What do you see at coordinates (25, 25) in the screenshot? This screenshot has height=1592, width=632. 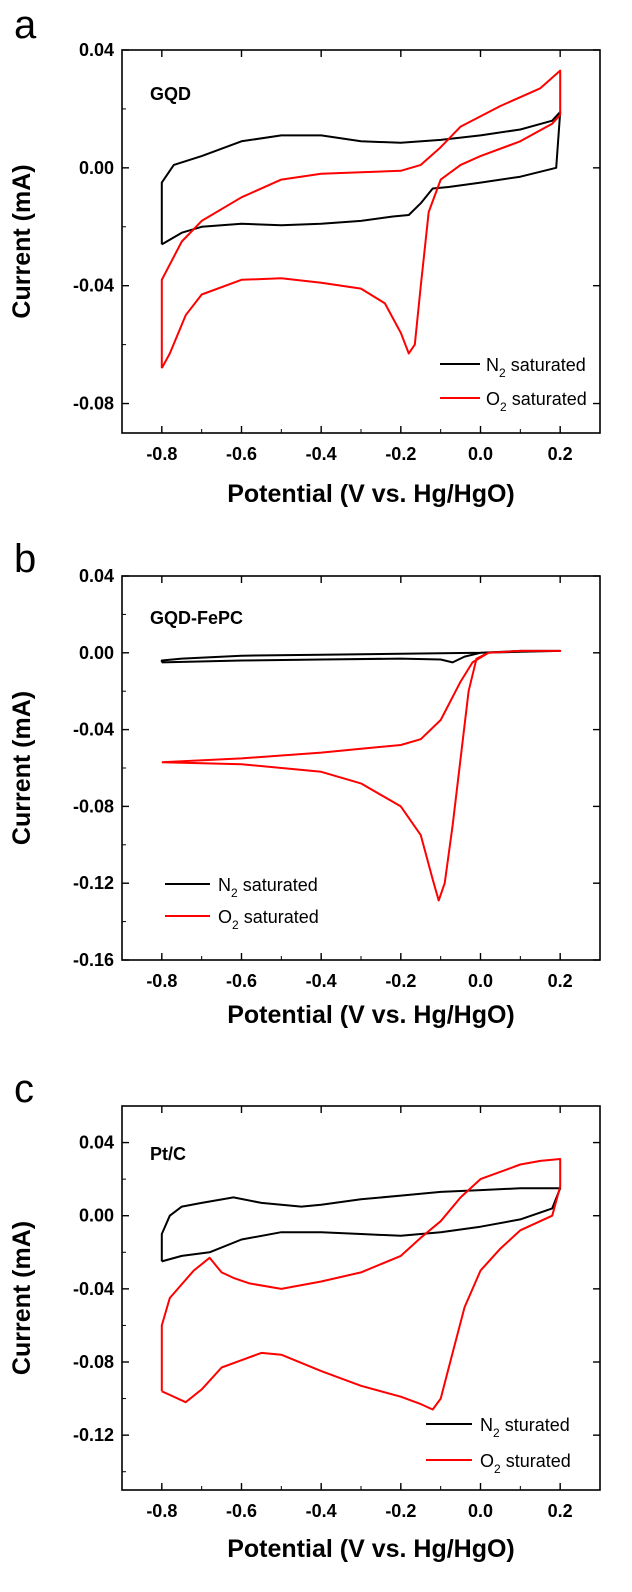 I see `panel-letter: a` at bounding box center [25, 25].